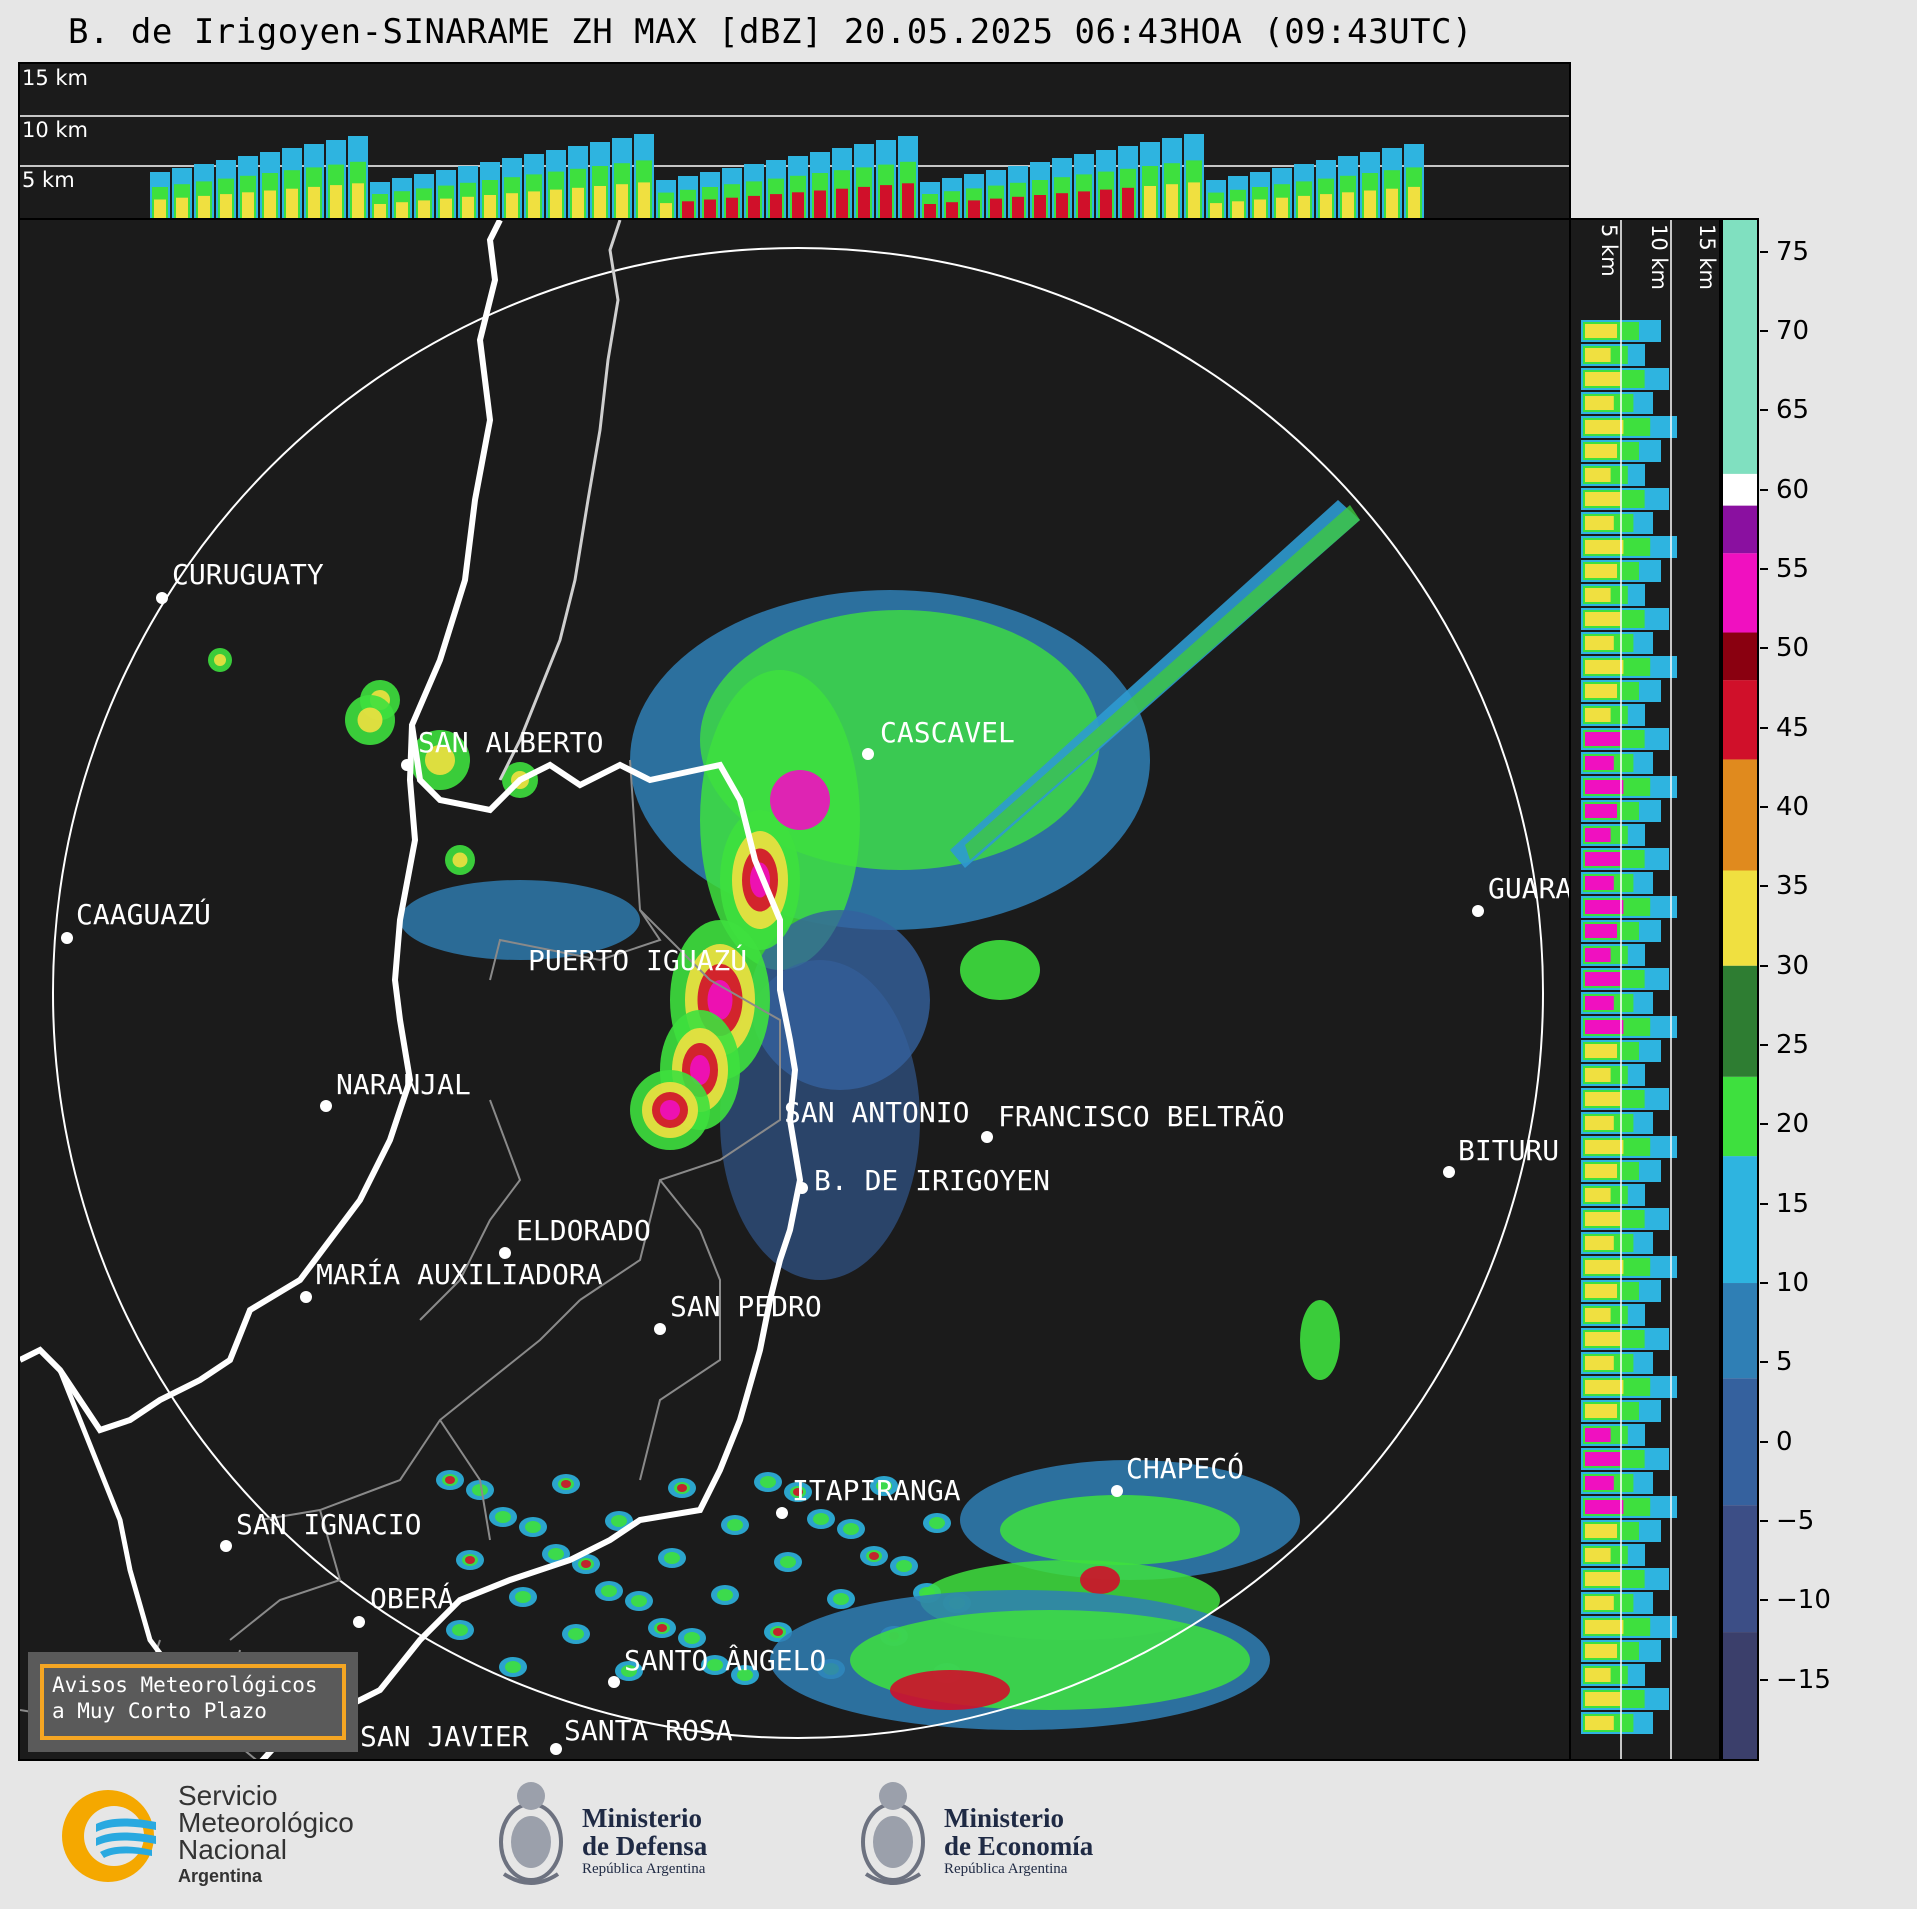  Describe the element at coordinates (1795, 1521) in the screenshot. I see `colorbar-tick-label: −5` at that location.